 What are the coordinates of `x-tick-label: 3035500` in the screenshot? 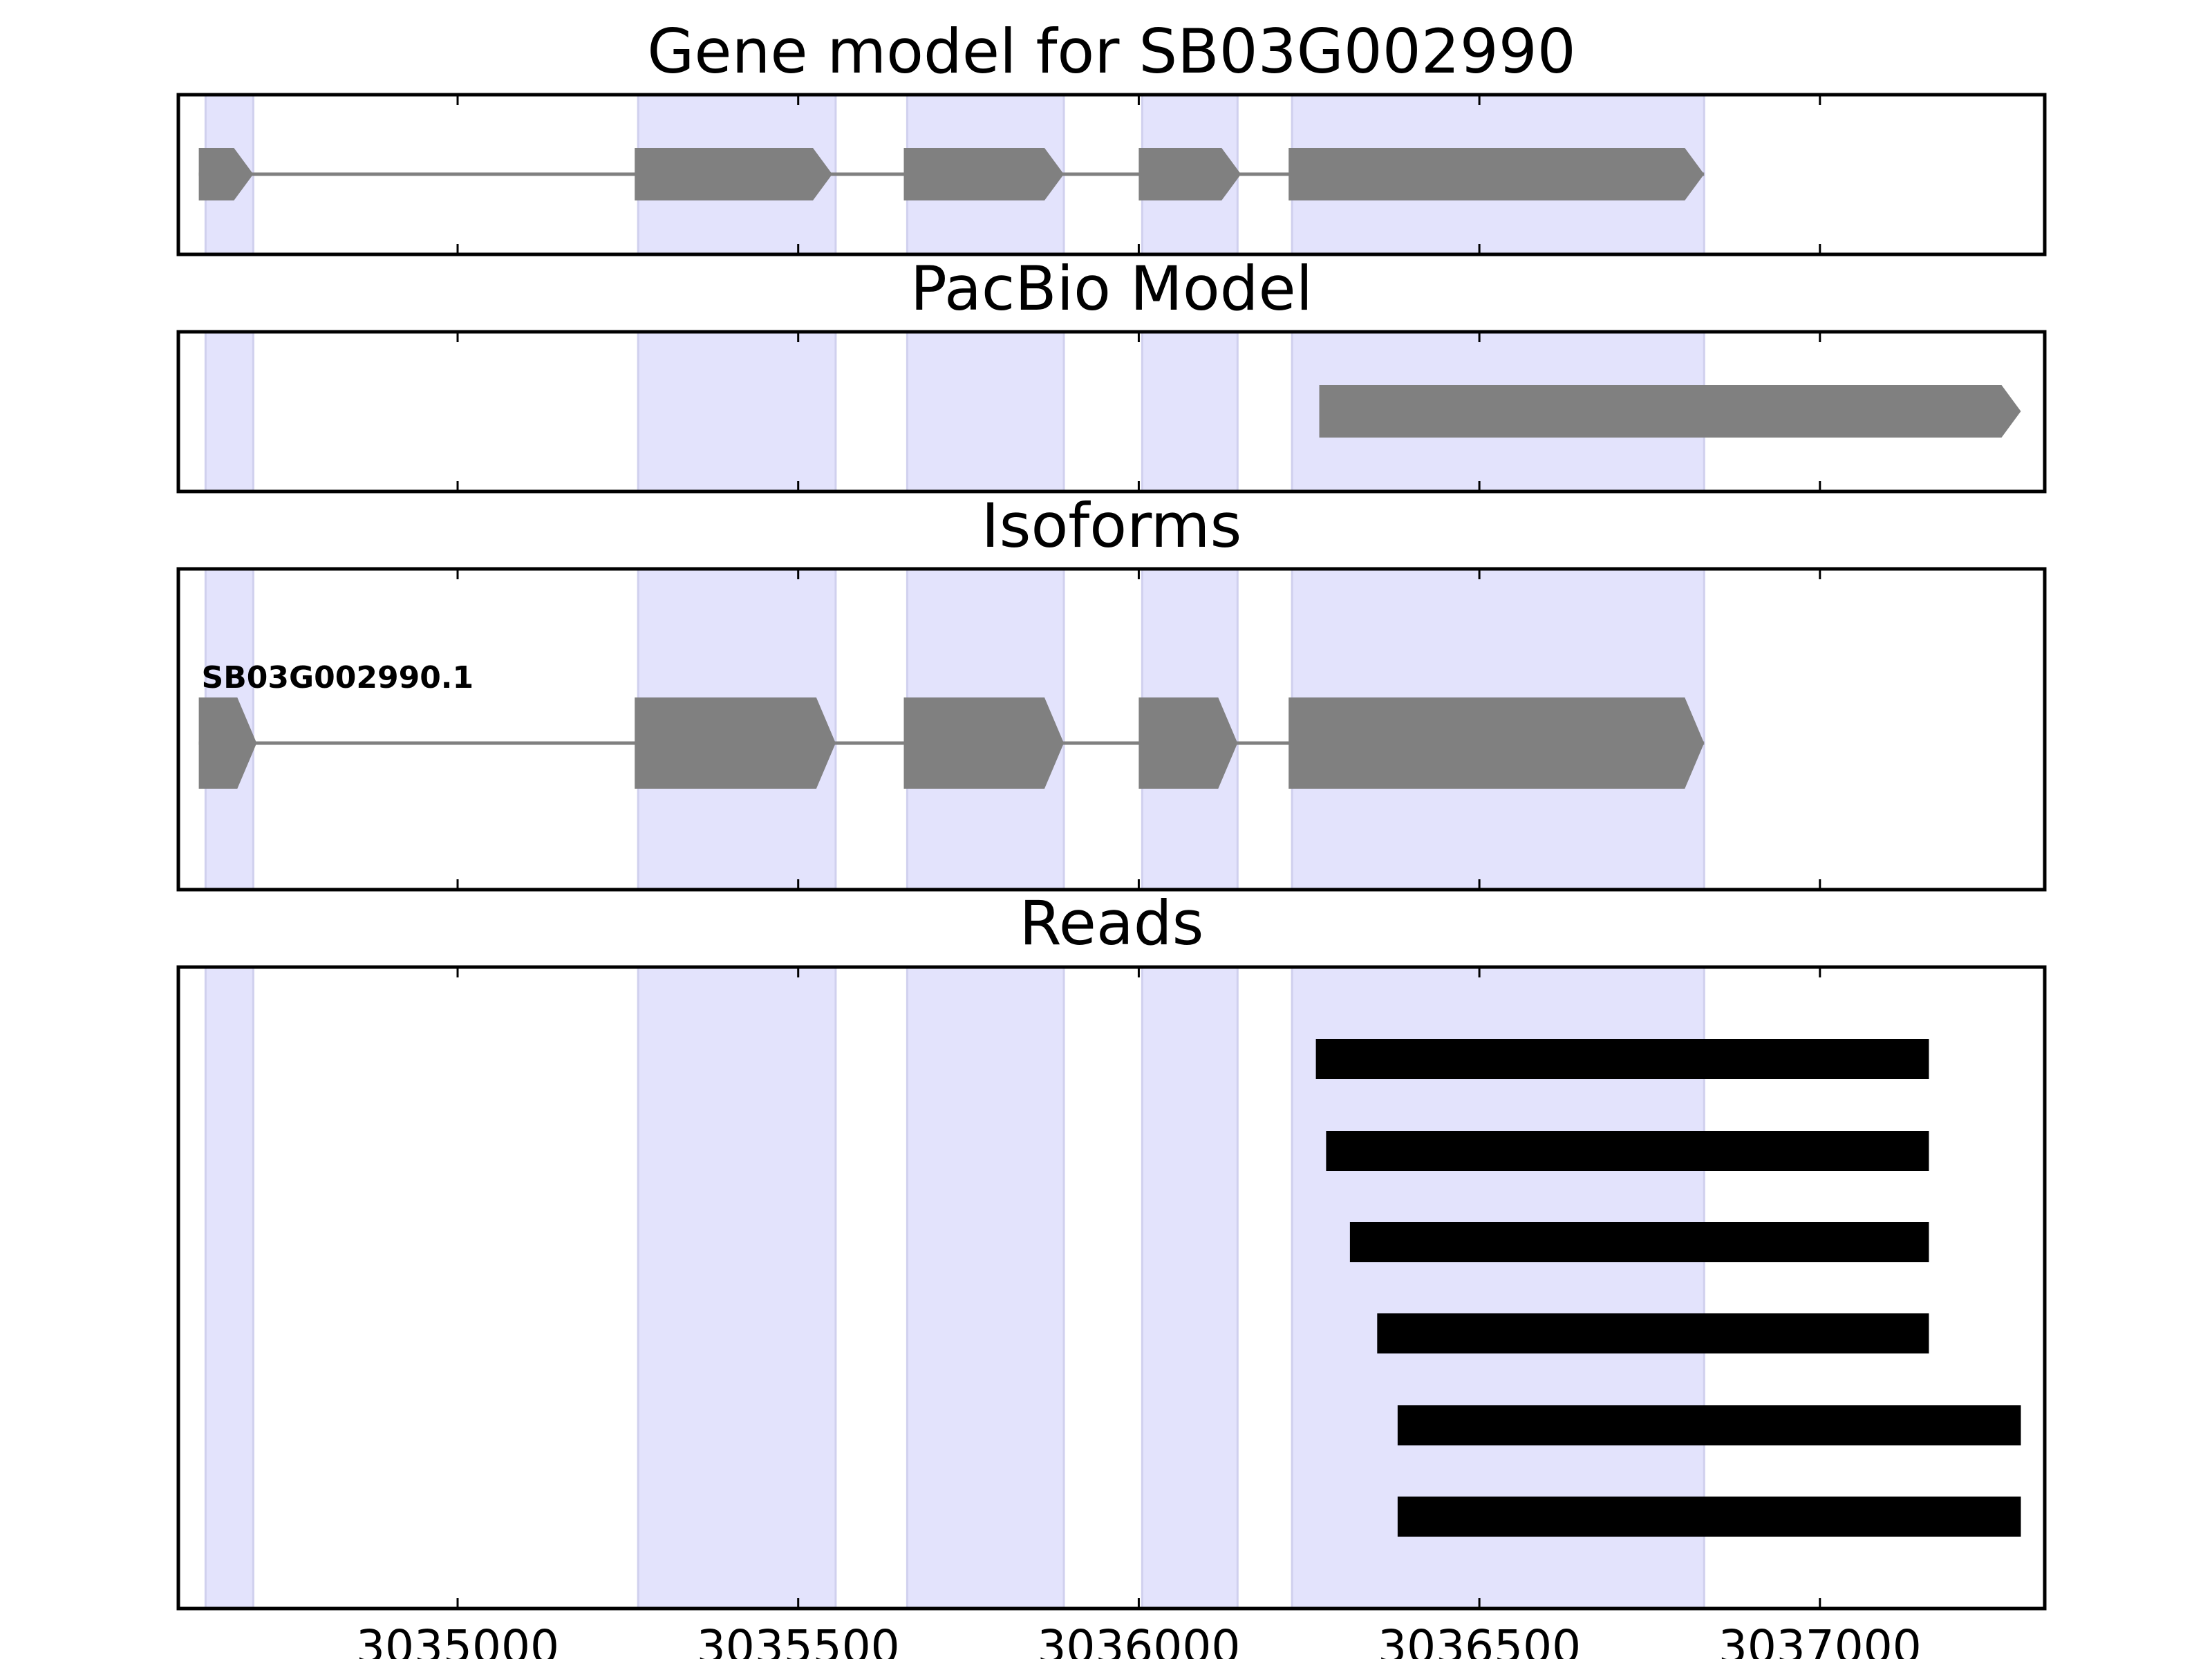 It's located at (798, 1639).